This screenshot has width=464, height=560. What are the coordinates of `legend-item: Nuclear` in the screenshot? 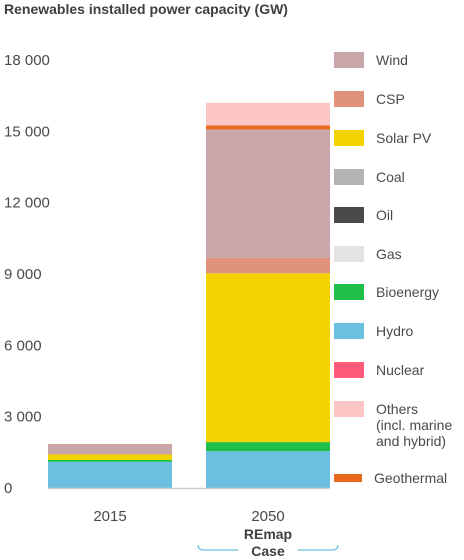 It's located at (399, 371).